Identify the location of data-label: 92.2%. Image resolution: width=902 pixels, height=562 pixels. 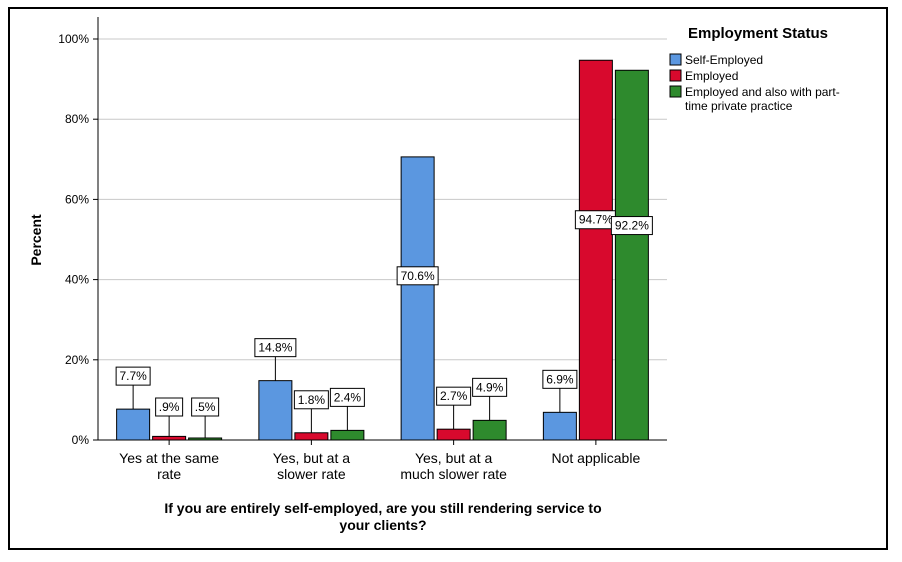
(632, 226).